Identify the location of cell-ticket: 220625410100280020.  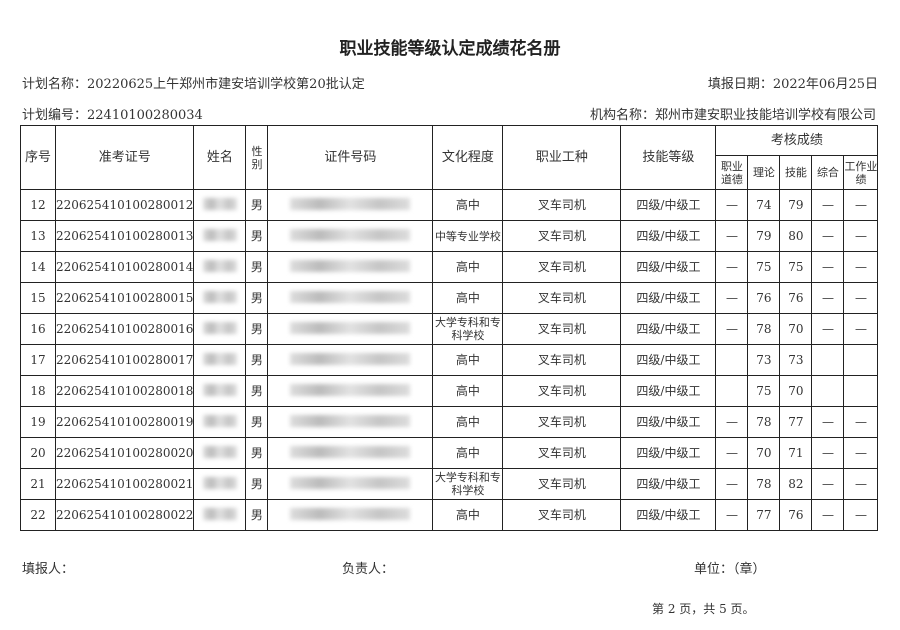
(124, 453).